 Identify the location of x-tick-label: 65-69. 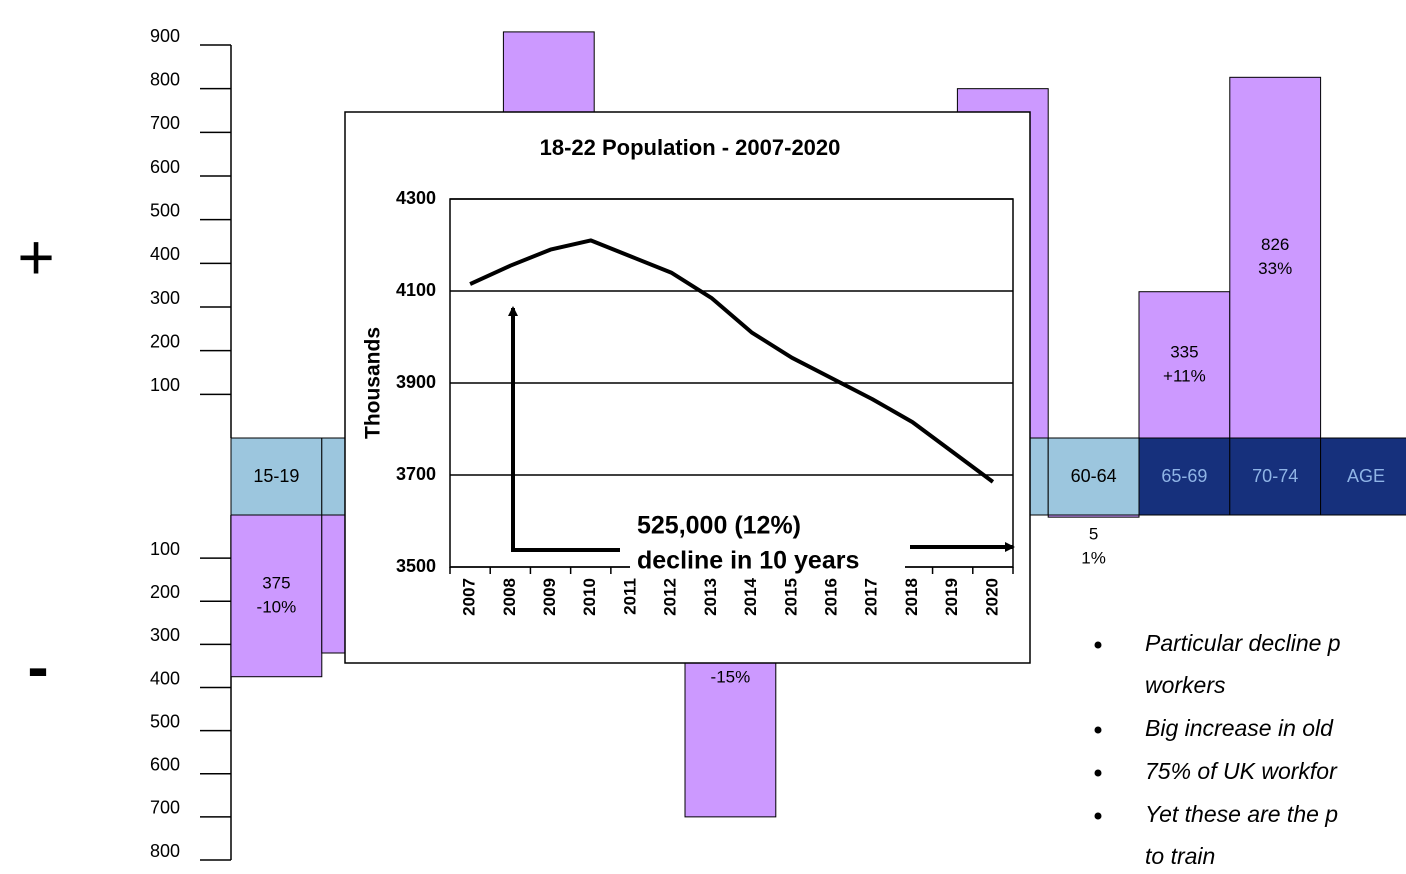
(1184, 476).